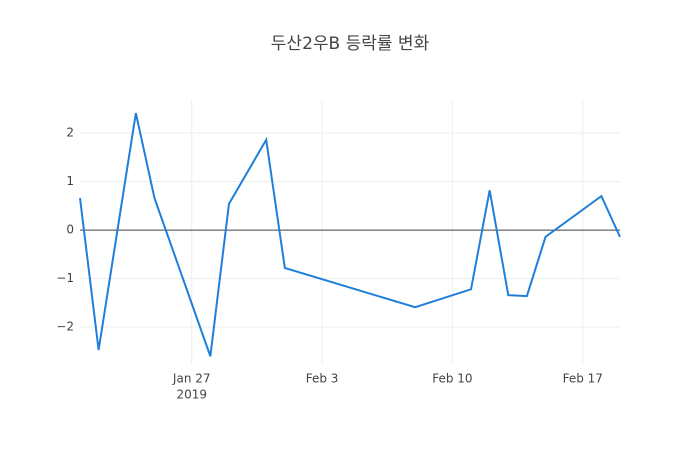 The width and height of the screenshot is (700, 454). What do you see at coordinates (322, 379) in the screenshot?
I see `x-tick-label: Feb 3` at bounding box center [322, 379].